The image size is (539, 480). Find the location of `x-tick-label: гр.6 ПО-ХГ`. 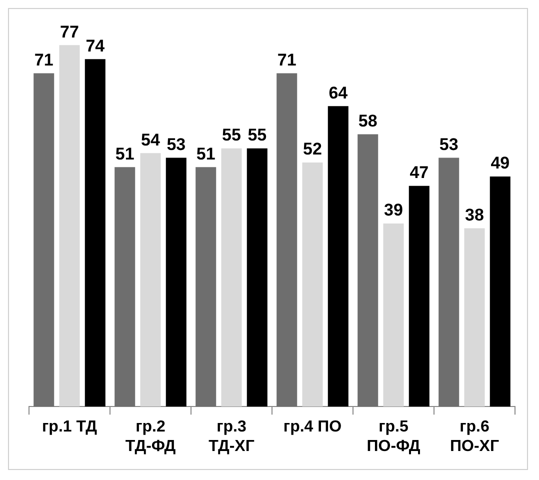

x-tick-label: гр.6 ПО-ХГ is located at coordinates (475, 436).